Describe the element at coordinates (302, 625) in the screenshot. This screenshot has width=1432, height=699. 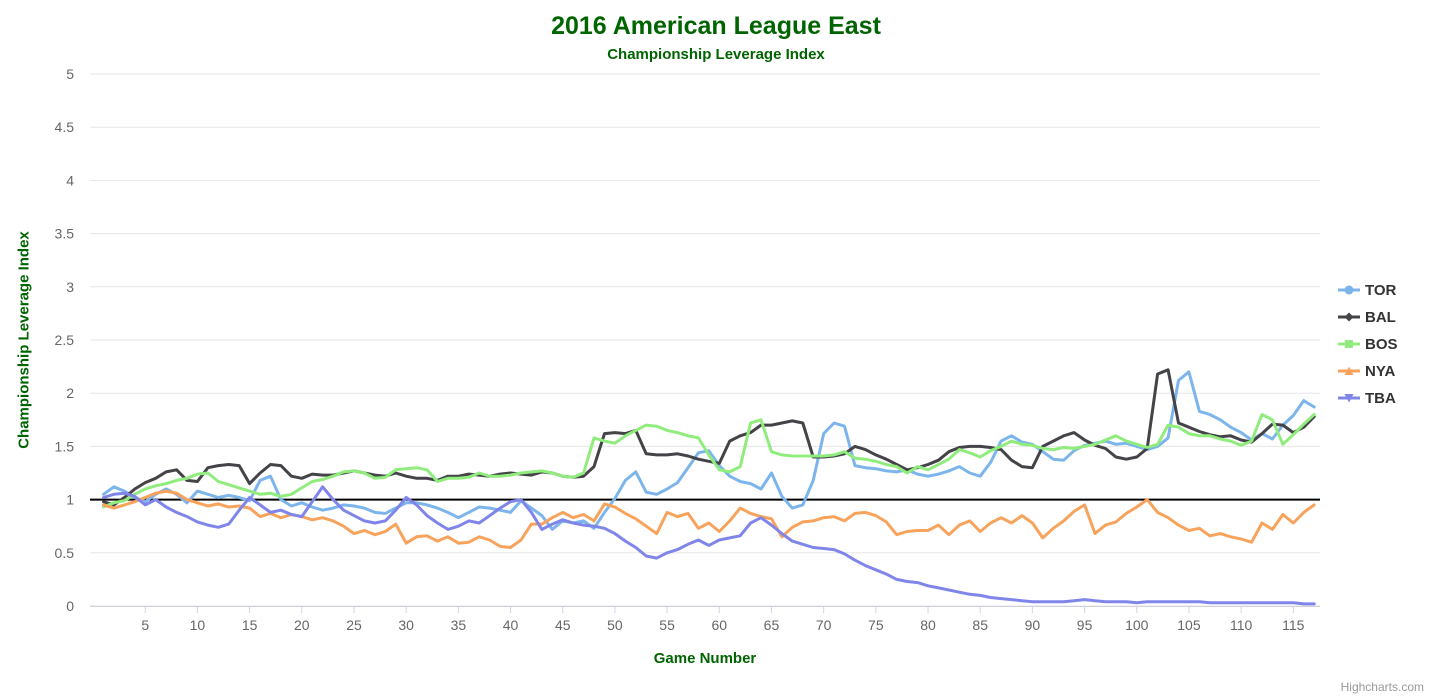
I see `x-axis-label: 20` at that location.